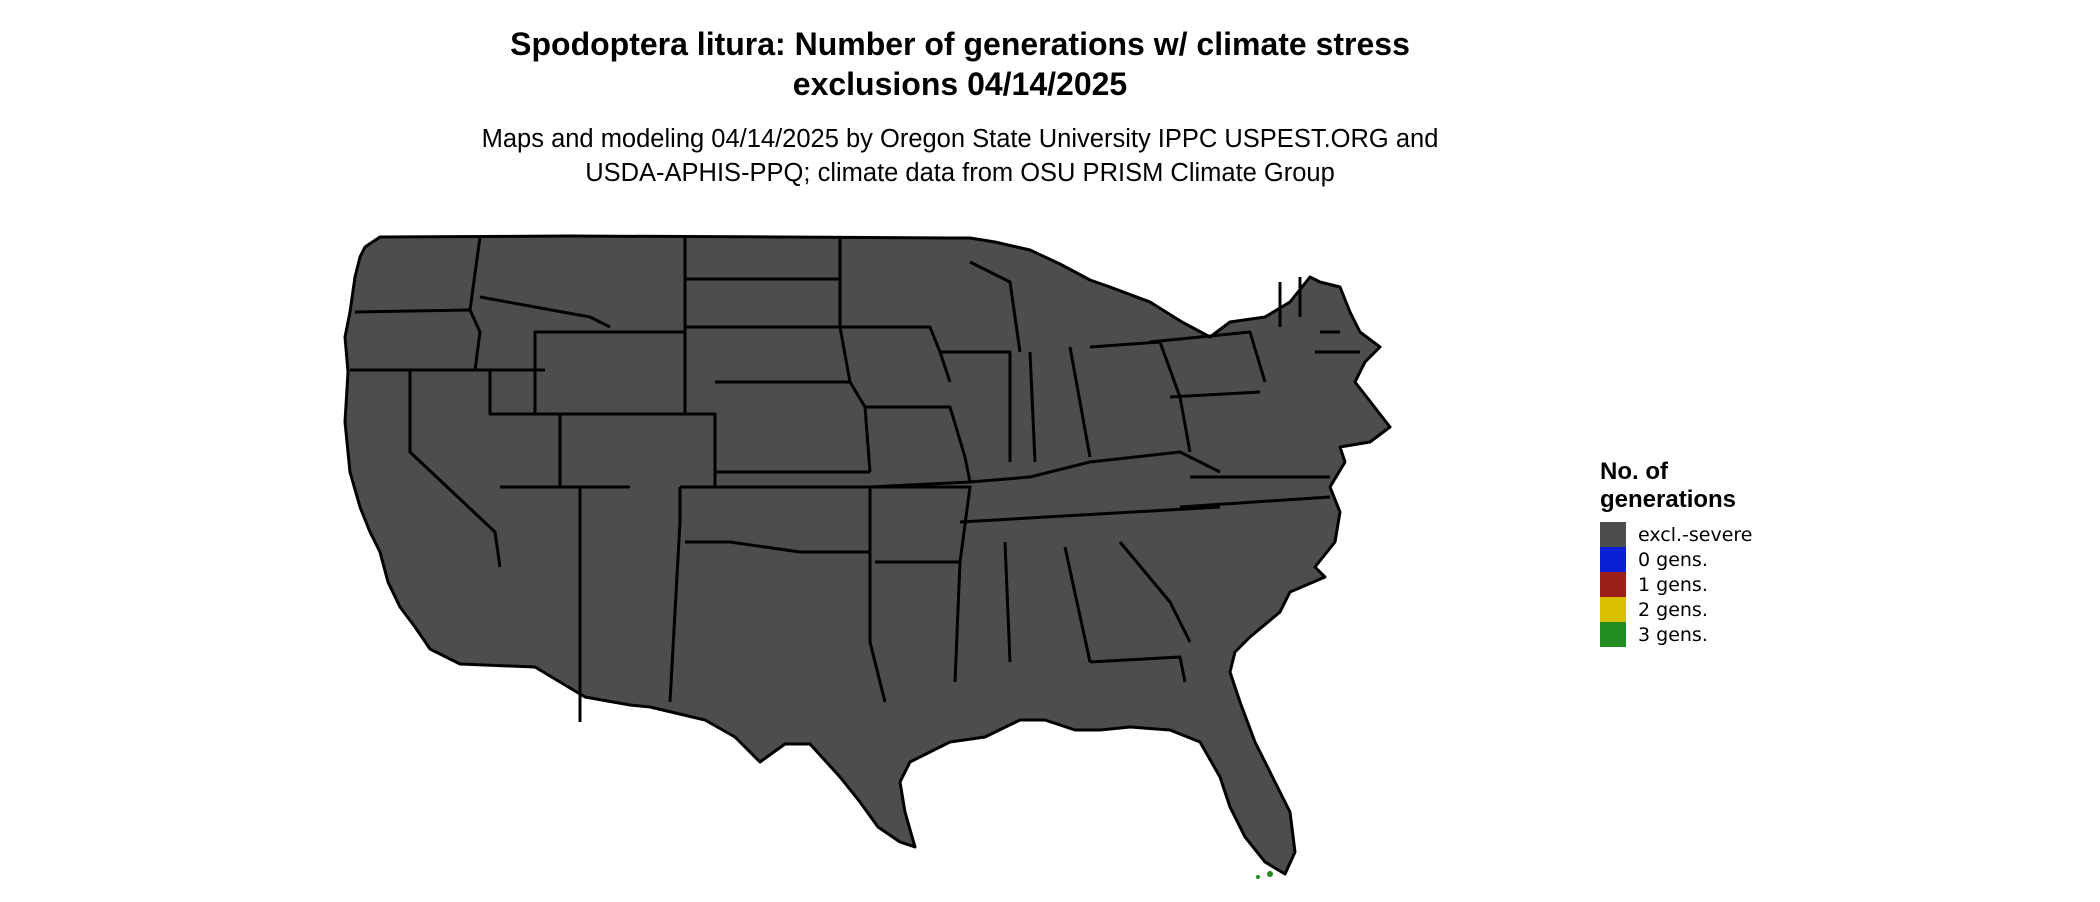  I want to click on legend-label-1-gens: 1 gens., so click(1673, 584).